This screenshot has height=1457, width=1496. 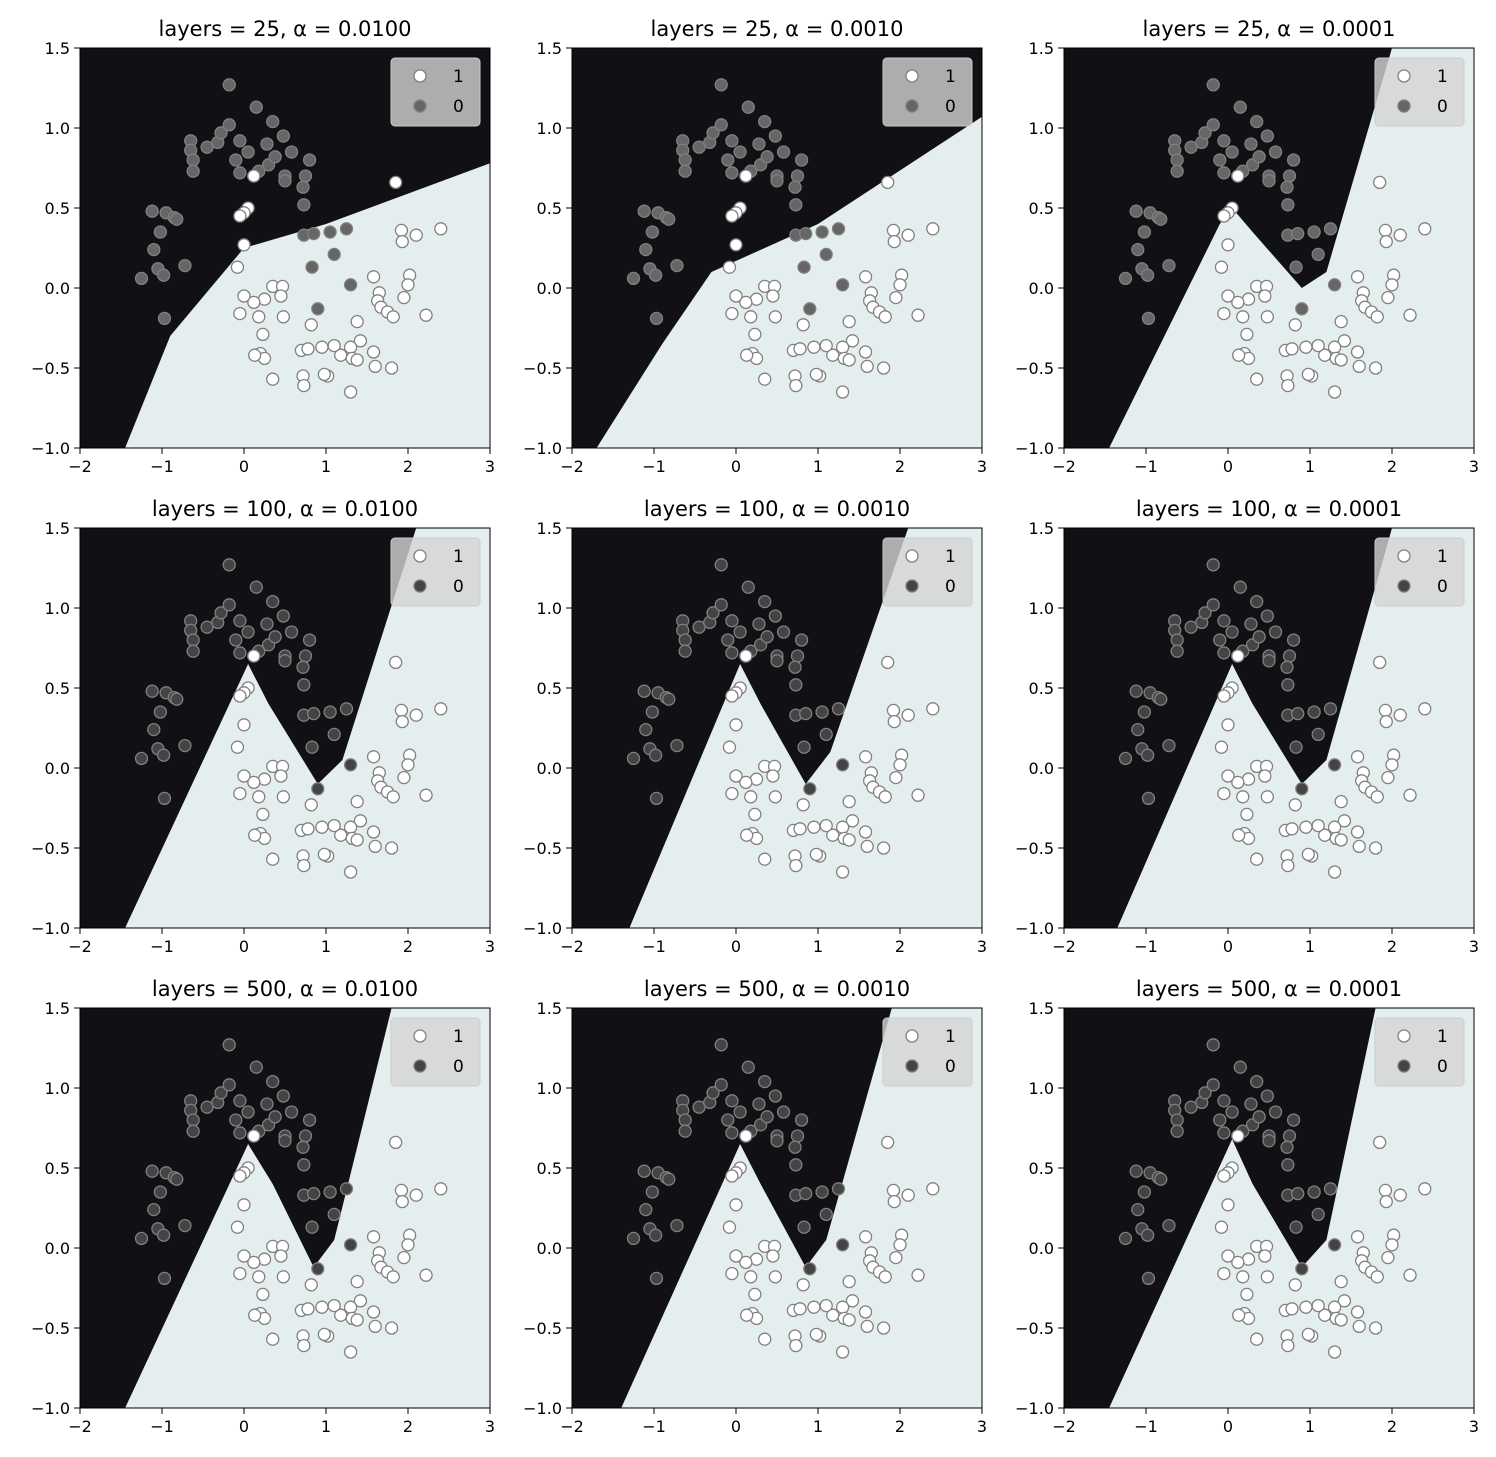 I want to click on panel-title: layers = 100, α = 0.0010, so click(x=777, y=509).